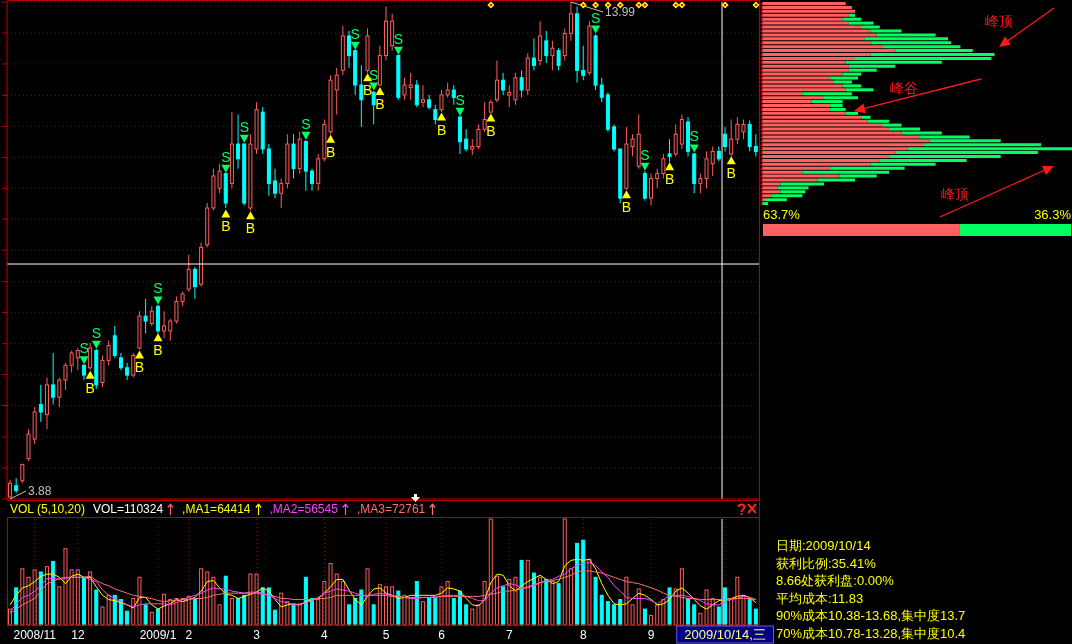 This screenshot has height=644, width=1072. What do you see at coordinates (257, 635) in the screenshot?
I see `x-tick-label: 3` at bounding box center [257, 635].